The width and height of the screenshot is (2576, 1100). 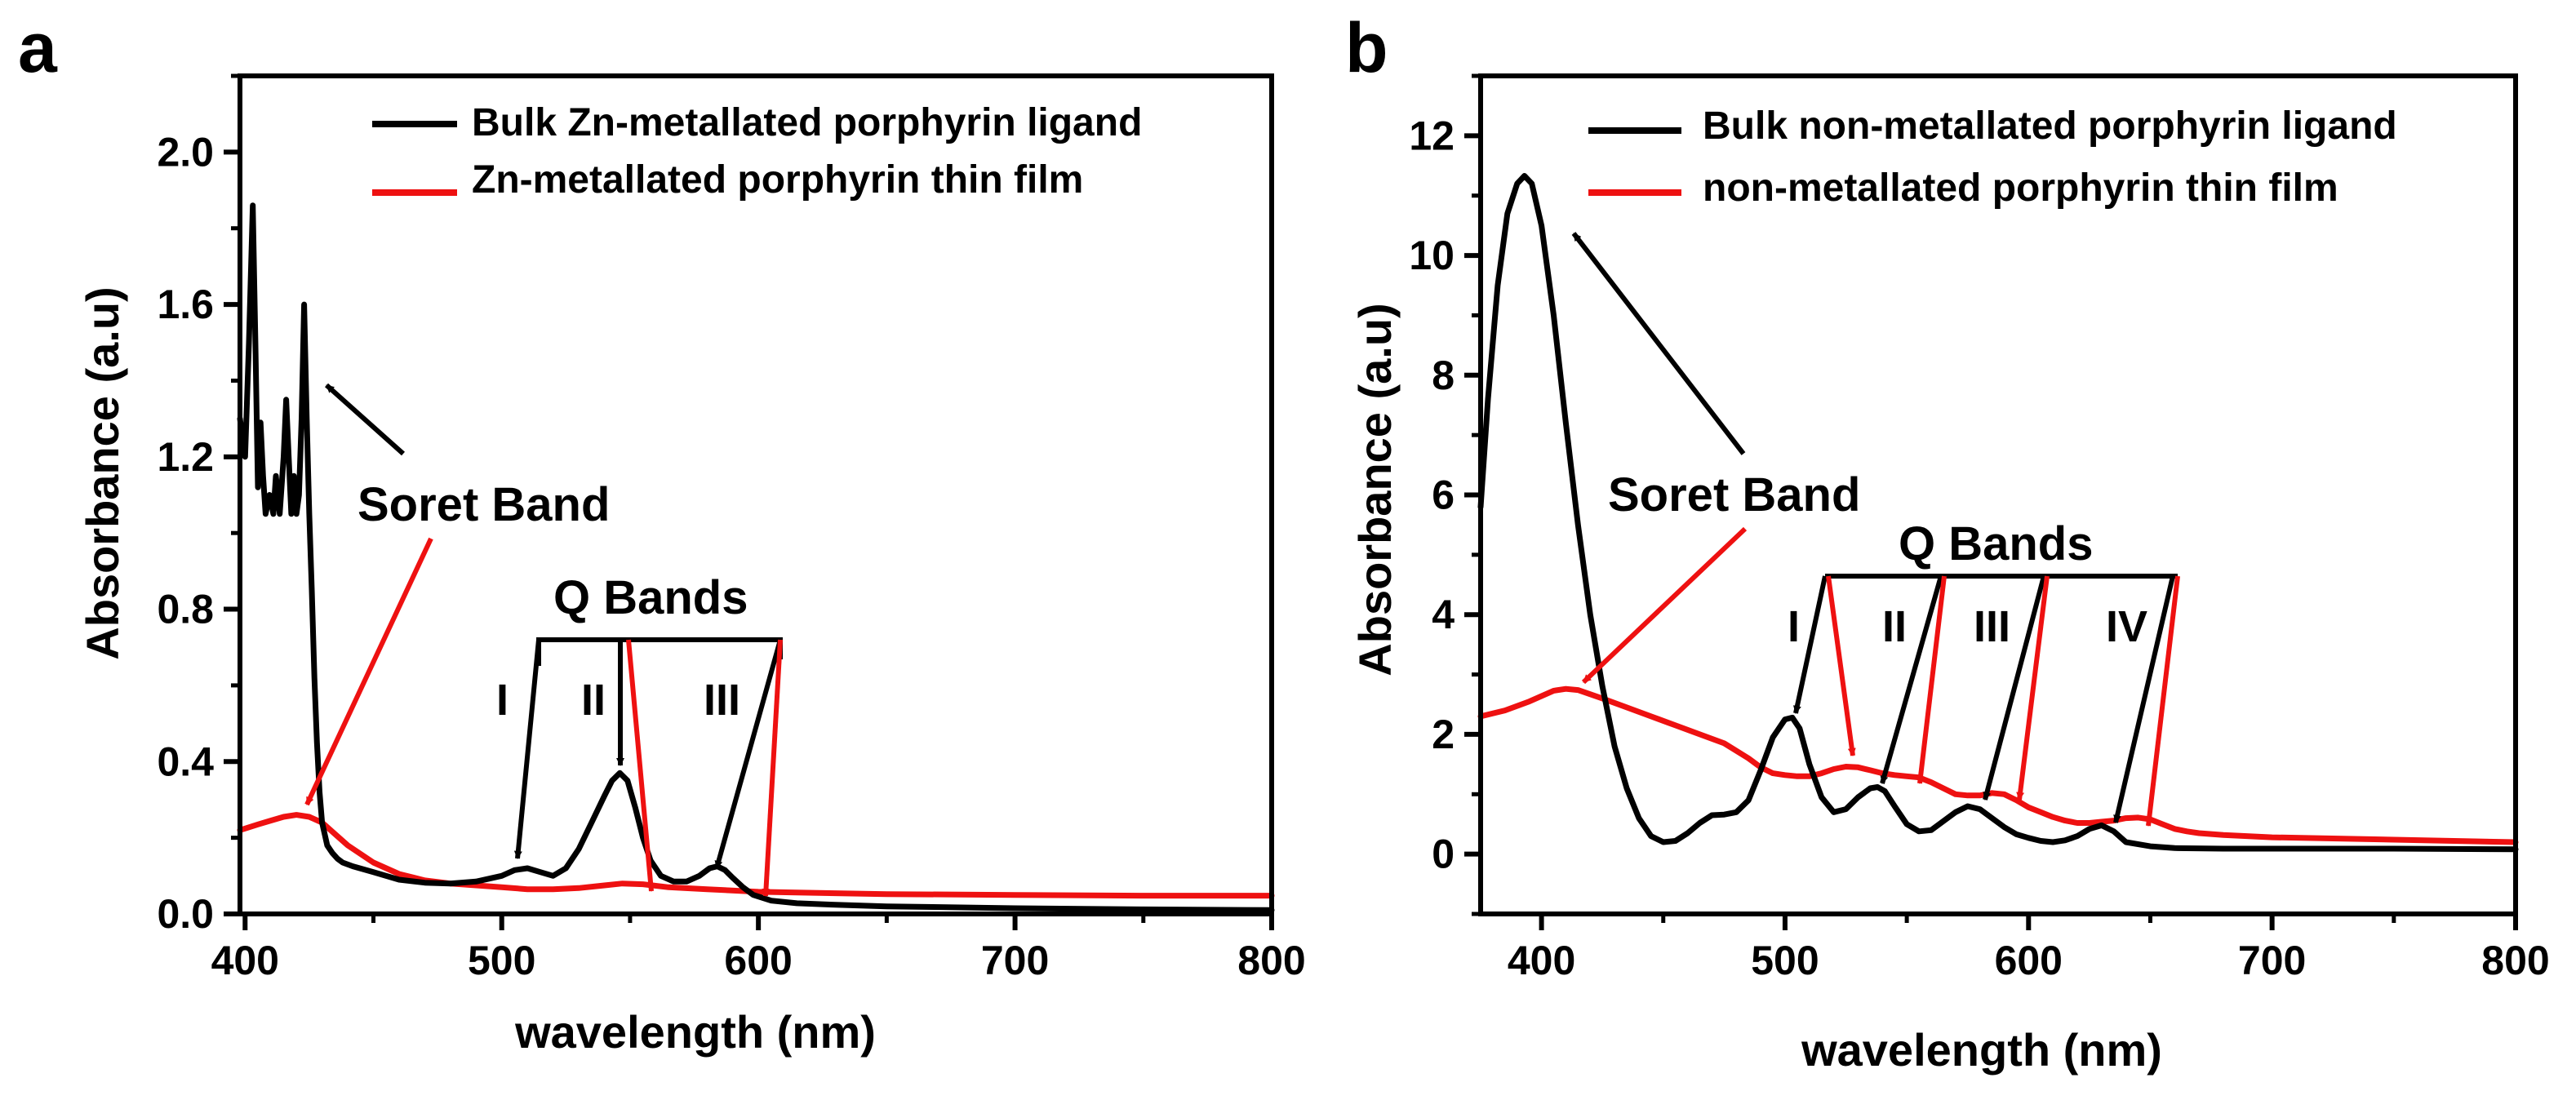 I want to click on panel-a-y-tick-label: 0.4, so click(x=185, y=761).